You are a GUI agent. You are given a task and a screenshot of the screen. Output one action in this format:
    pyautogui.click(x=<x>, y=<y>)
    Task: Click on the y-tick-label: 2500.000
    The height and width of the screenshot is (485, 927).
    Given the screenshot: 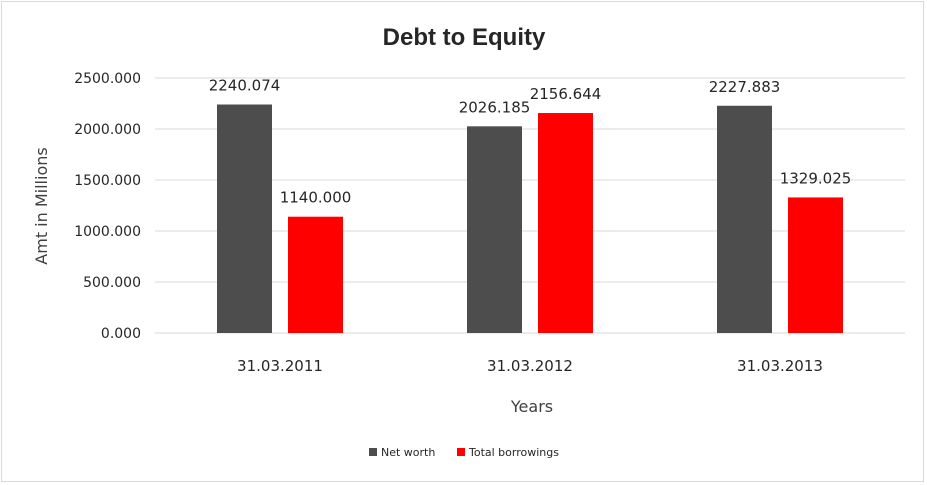 What is the action you would take?
    pyautogui.click(x=107, y=79)
    